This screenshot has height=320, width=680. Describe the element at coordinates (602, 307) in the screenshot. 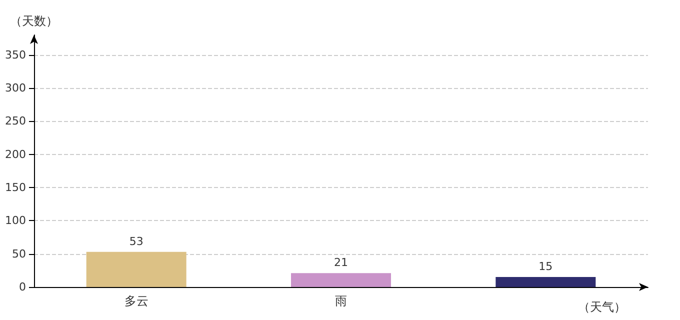

I see `x-axis-title: （天气）` at that location.